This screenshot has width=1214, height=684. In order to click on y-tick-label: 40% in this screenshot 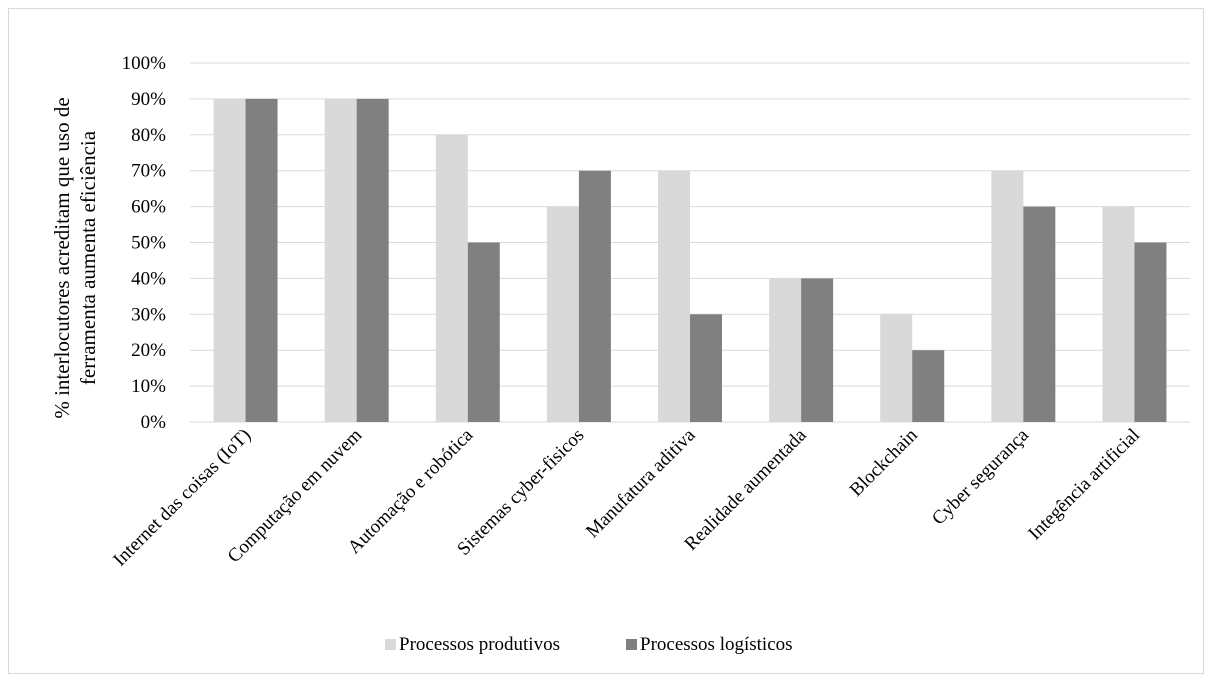, I will do `click(148, 278)`.